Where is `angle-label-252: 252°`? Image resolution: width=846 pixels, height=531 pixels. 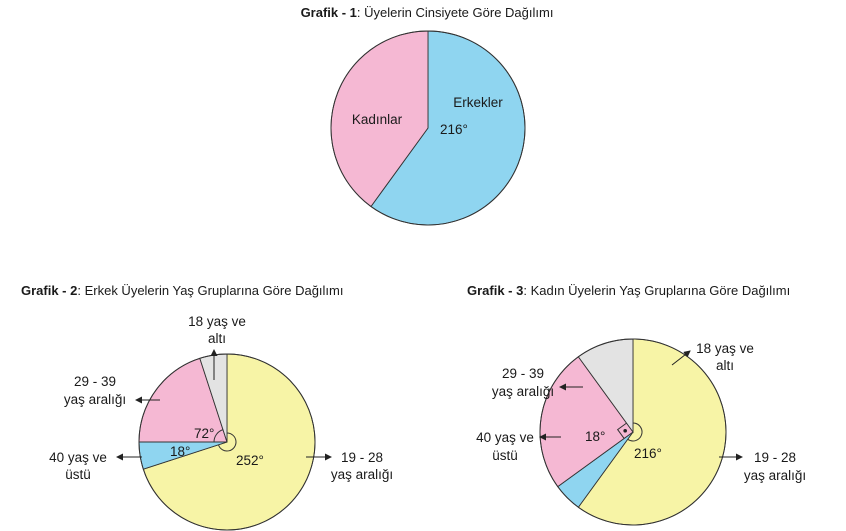 angle-label-252: 252° is located at coordinates (250, 460).